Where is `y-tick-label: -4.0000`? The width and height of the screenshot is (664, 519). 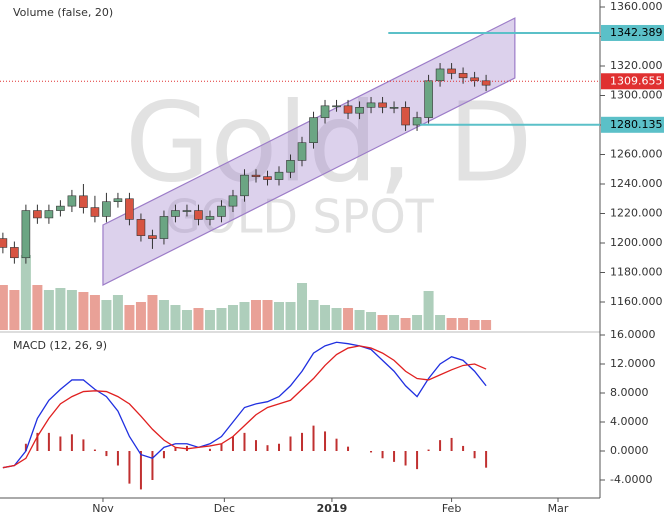 y-tick-label: -4.0000 is located at coordinates (631, 479).